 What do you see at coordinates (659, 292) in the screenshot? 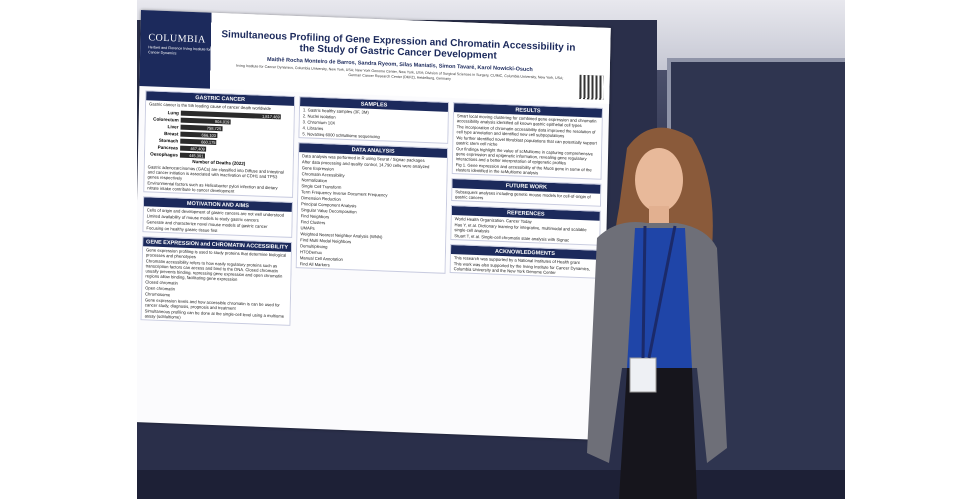
I see `lanyard` at bounding box center [659, 292].